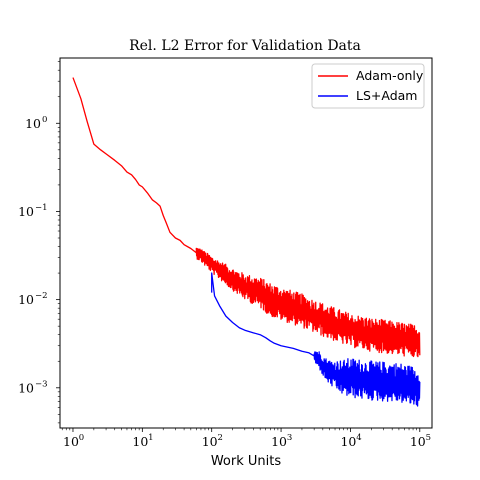  Describe the element at coordinates (246, 461) in the screenshot. I see `x-axis-label: Work Units` at that location.